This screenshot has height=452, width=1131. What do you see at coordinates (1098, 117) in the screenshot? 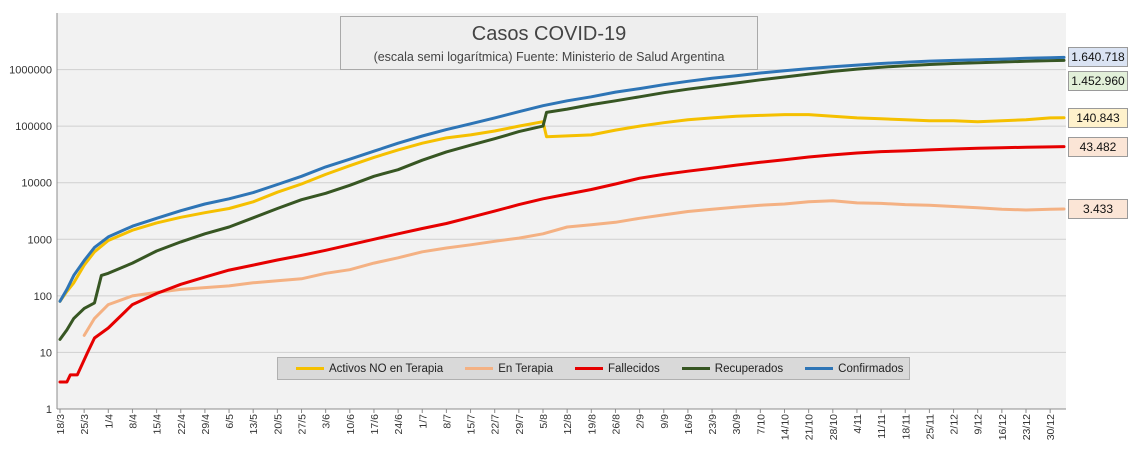
I see `value-label: 140.843` at bounding box center [1098, 117].